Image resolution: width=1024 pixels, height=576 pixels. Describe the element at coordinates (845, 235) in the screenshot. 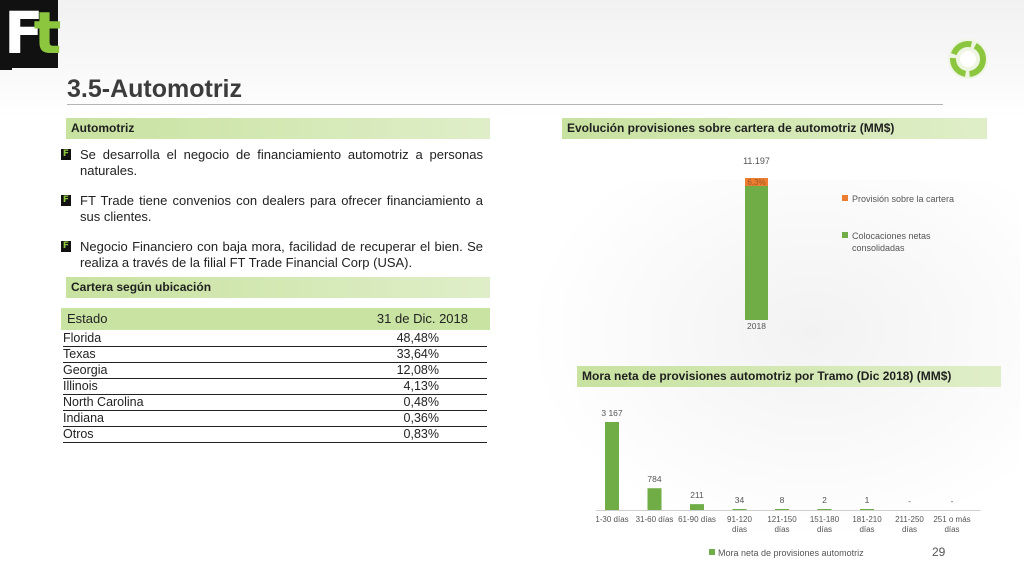

I see `legend-swatch-colocaciones` at that location.